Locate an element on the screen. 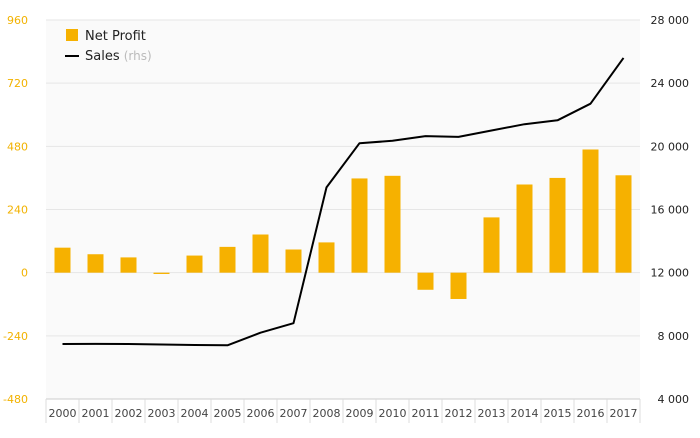 The height and width of the screenshot is (438, 700). legend-label-sales: Sales (rhs) is located at coordinates (118, 56).